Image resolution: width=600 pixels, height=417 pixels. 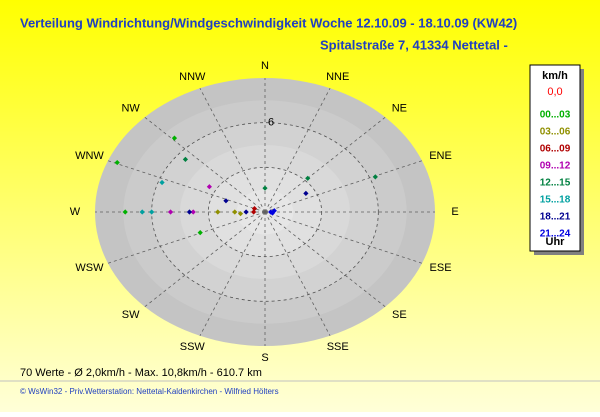 What do you see at coordinates (555, 200) in the screenshot?
I see `legend-entry: 15...18` at bounding box center [555, 200].